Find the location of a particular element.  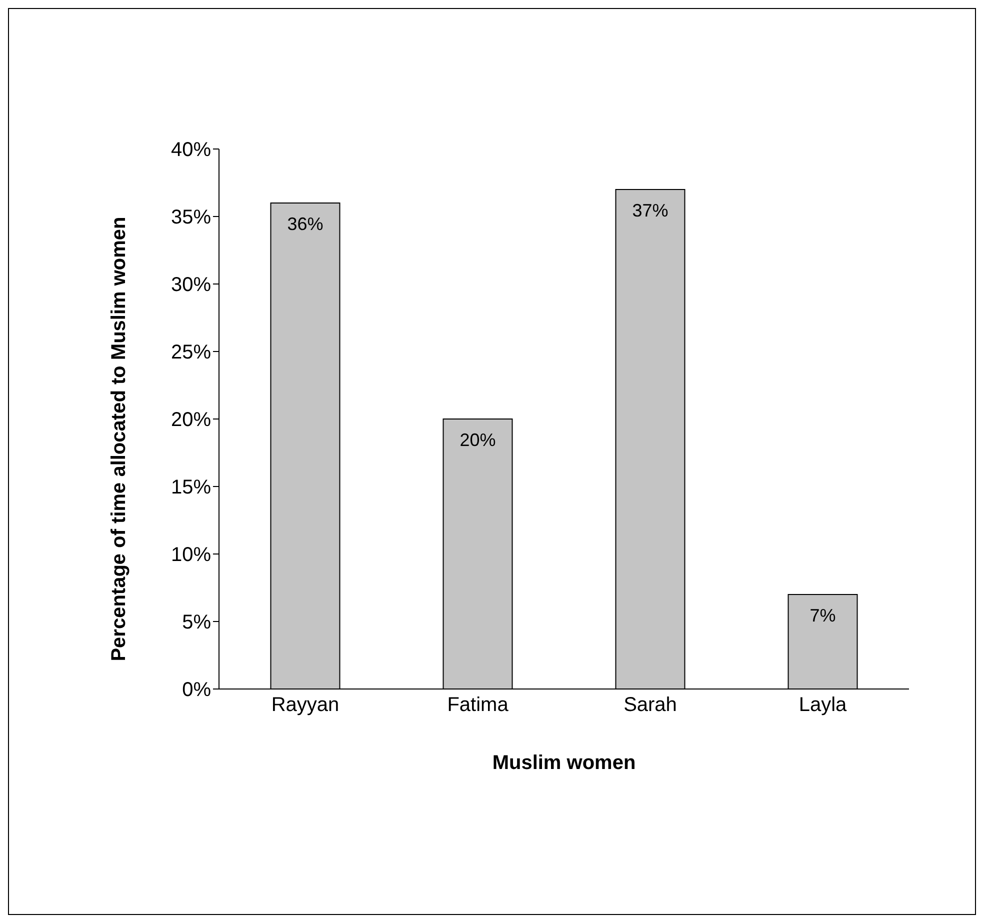

x-tick-label: Rayyan is located at coordinates (305, 705).